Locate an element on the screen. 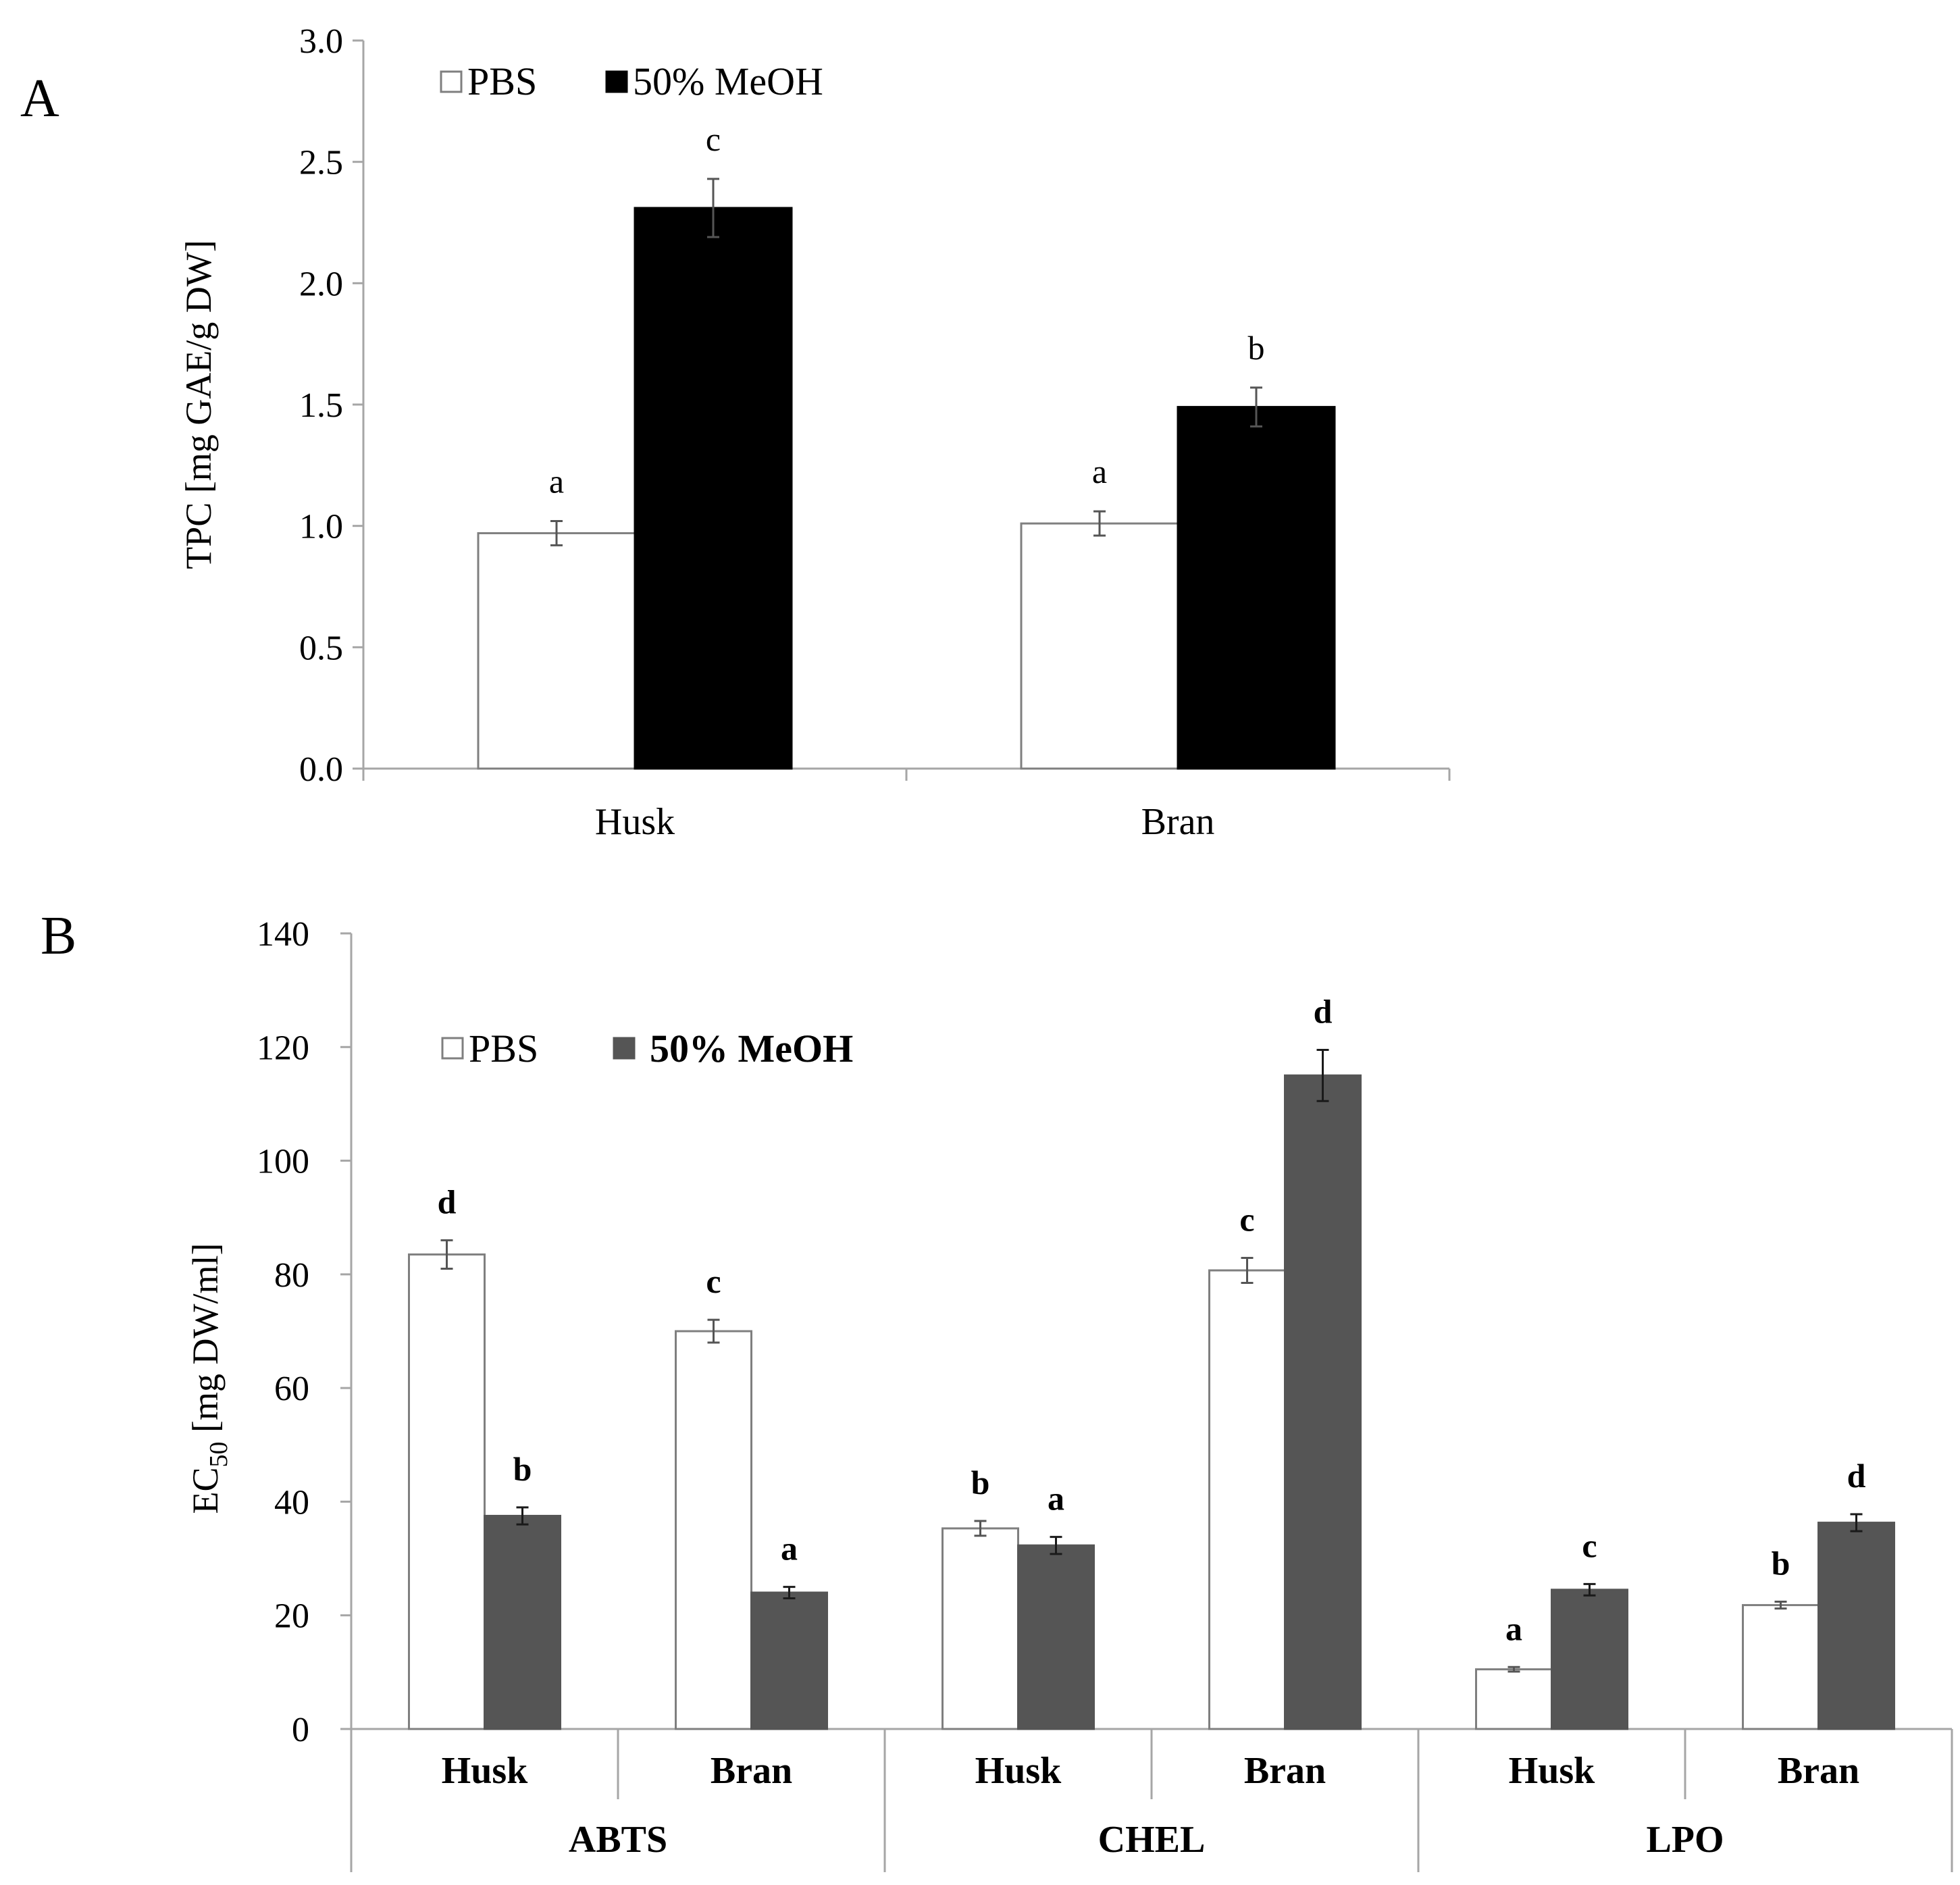  y-axis-title: EC50 [mg DW/ml] is located at coordinates (209, 1378).